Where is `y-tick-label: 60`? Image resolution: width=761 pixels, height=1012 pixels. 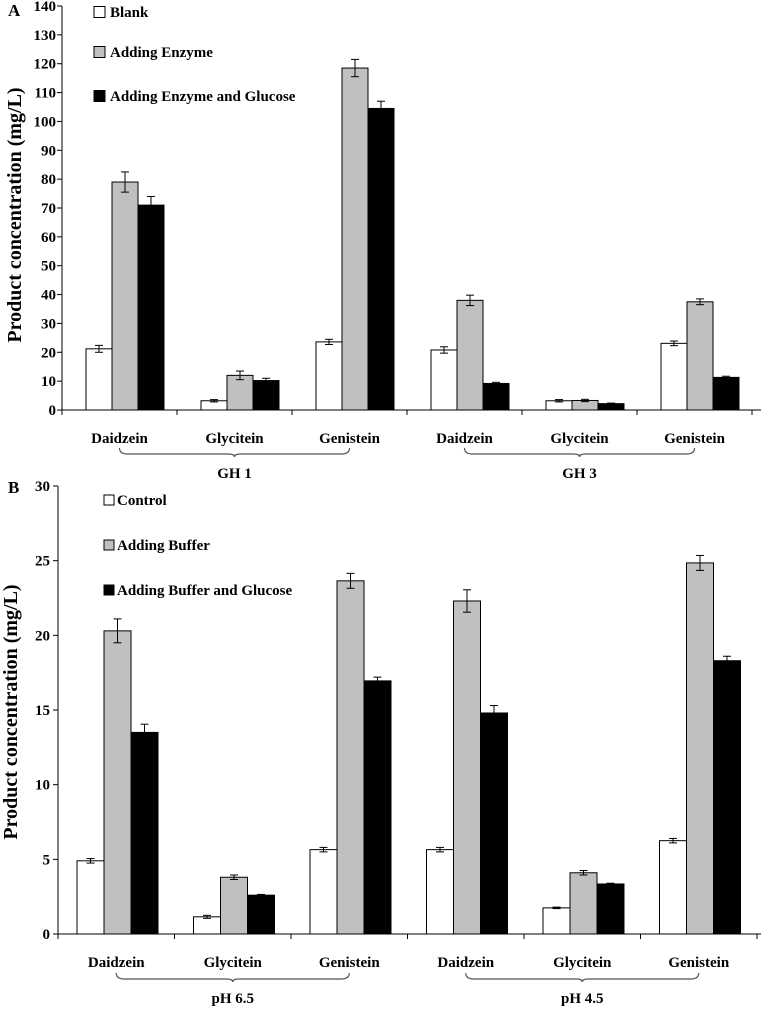 y-tick-label: 60 is located at coordinates (48, 238).